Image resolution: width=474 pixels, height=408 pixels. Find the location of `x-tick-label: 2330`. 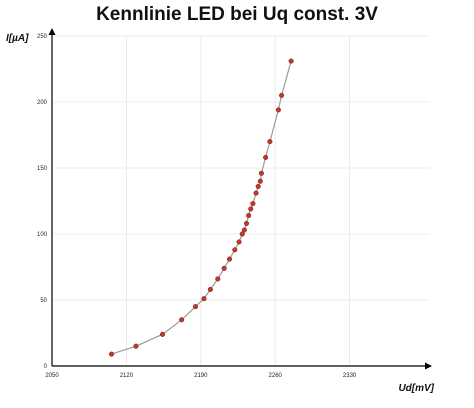

x-tick-label: 2330 is located at coordinates (350, 376).